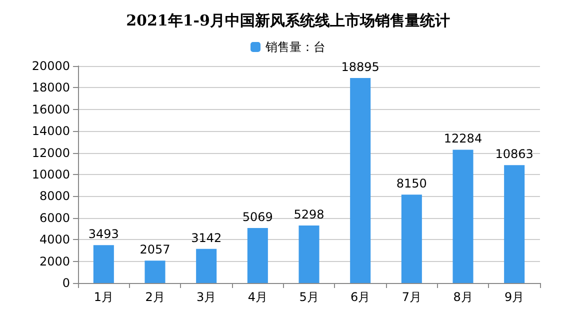 Image resolution: width=576 pixels, height=327 pixels. What do you see at coordinates (411, 183) in the screenshot?
I see `data-label: 8150` at bounding box center [411, 183].